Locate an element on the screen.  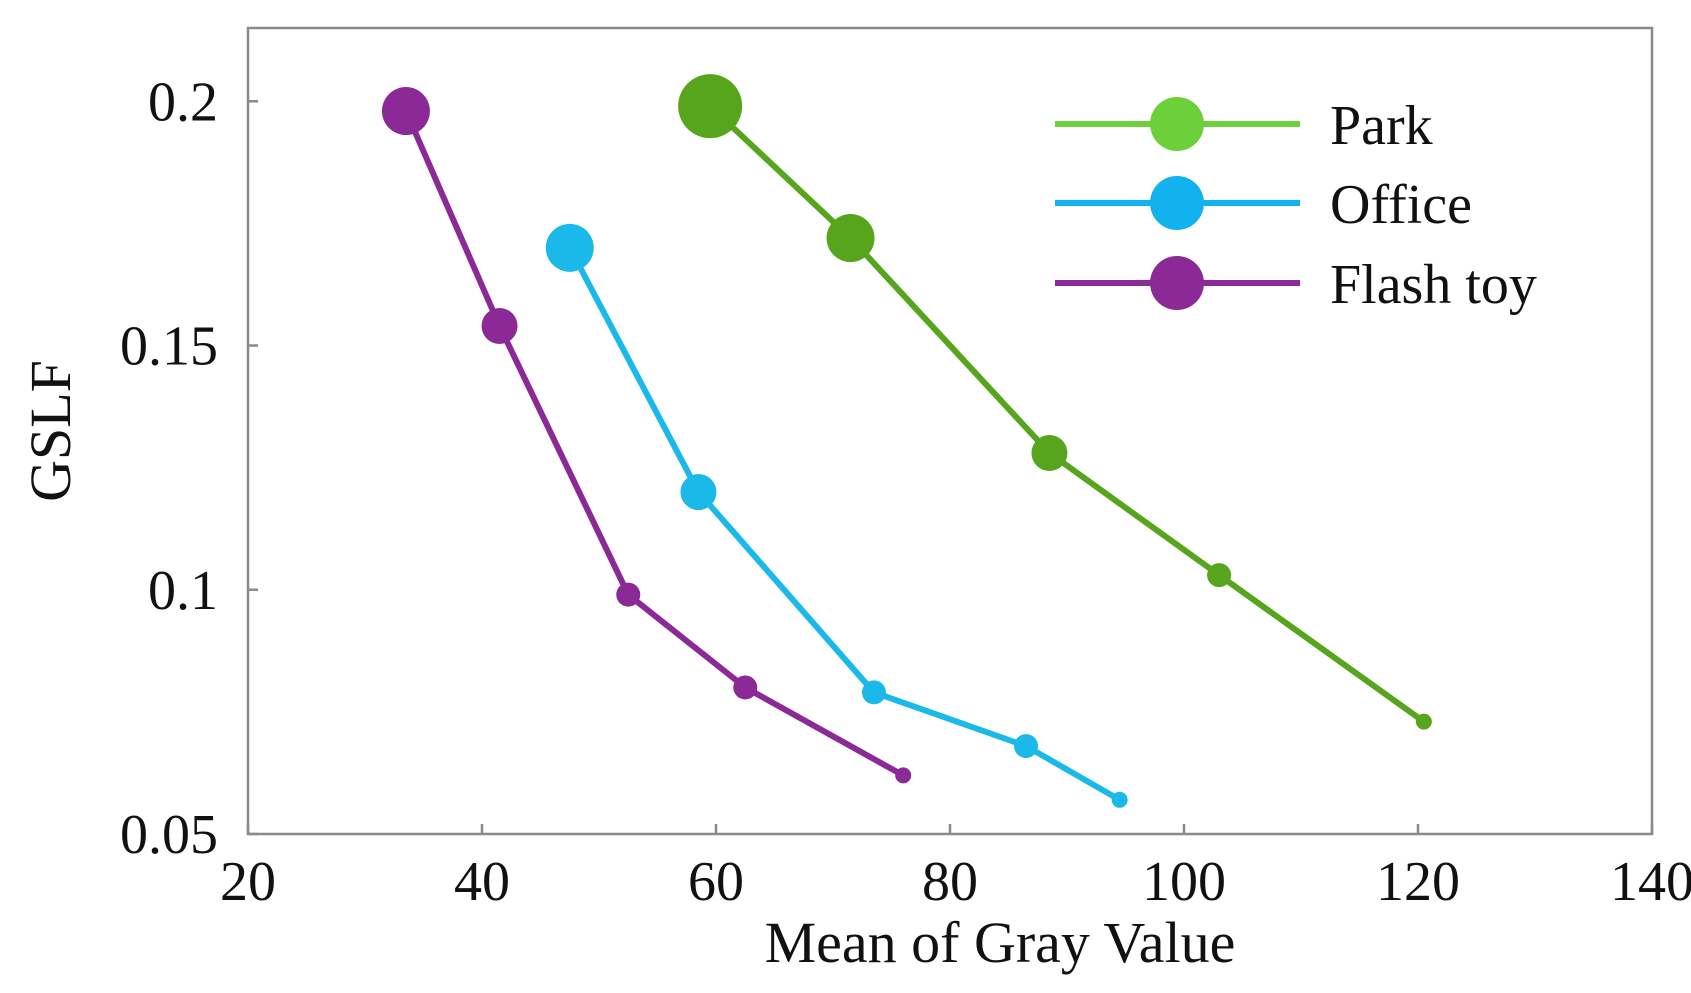
x-tick-label: 80 is located at coordinates (950, 882).